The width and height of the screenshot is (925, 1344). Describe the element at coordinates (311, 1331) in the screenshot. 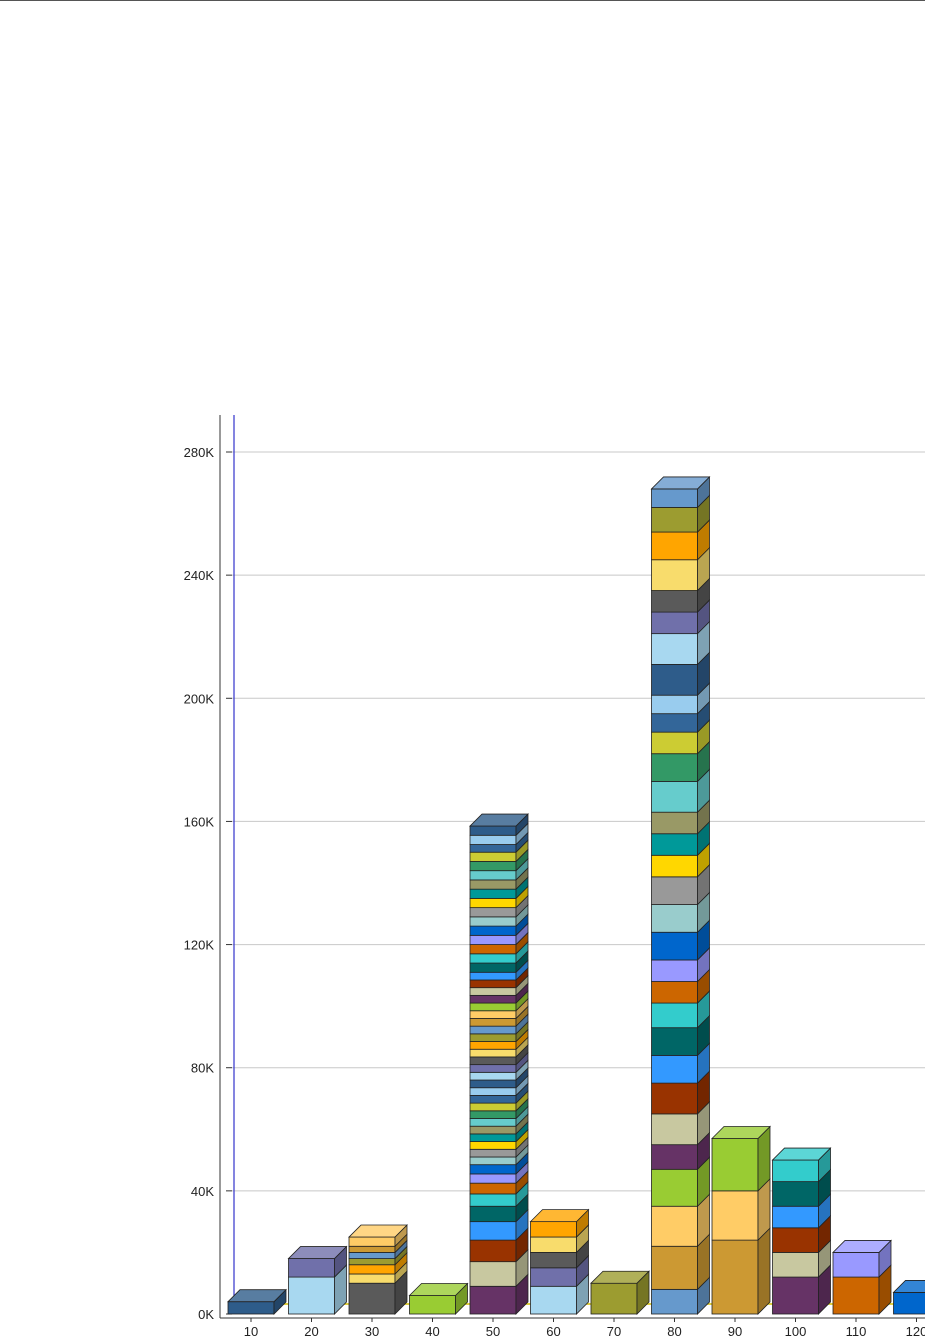

I see `x-tick-label: 20` at that location.